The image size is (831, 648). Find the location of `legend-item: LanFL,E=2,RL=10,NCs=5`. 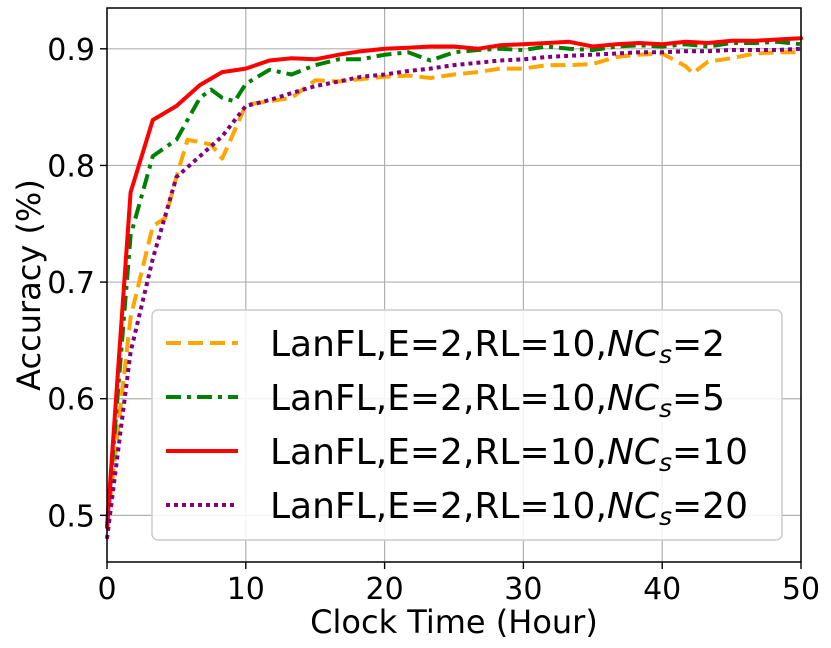

legend-item: LanFL,E=2,RL=10,NCs=5 is located at coordinates (445, 400).